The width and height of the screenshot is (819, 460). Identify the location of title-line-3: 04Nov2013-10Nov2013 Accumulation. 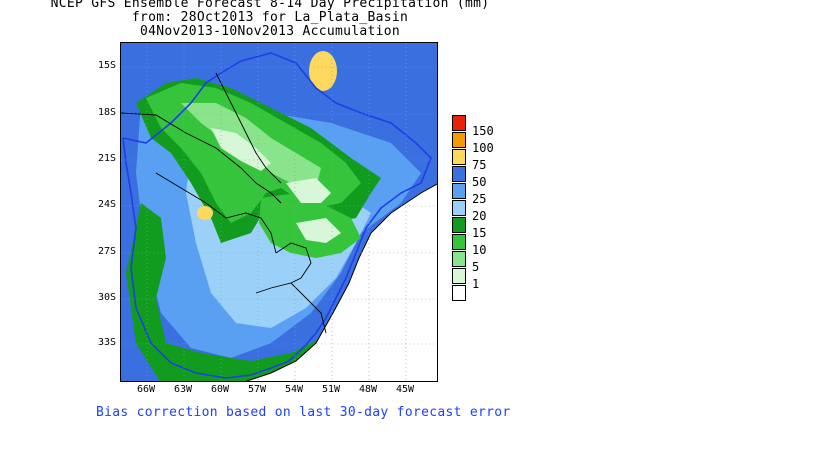
(270, 31).